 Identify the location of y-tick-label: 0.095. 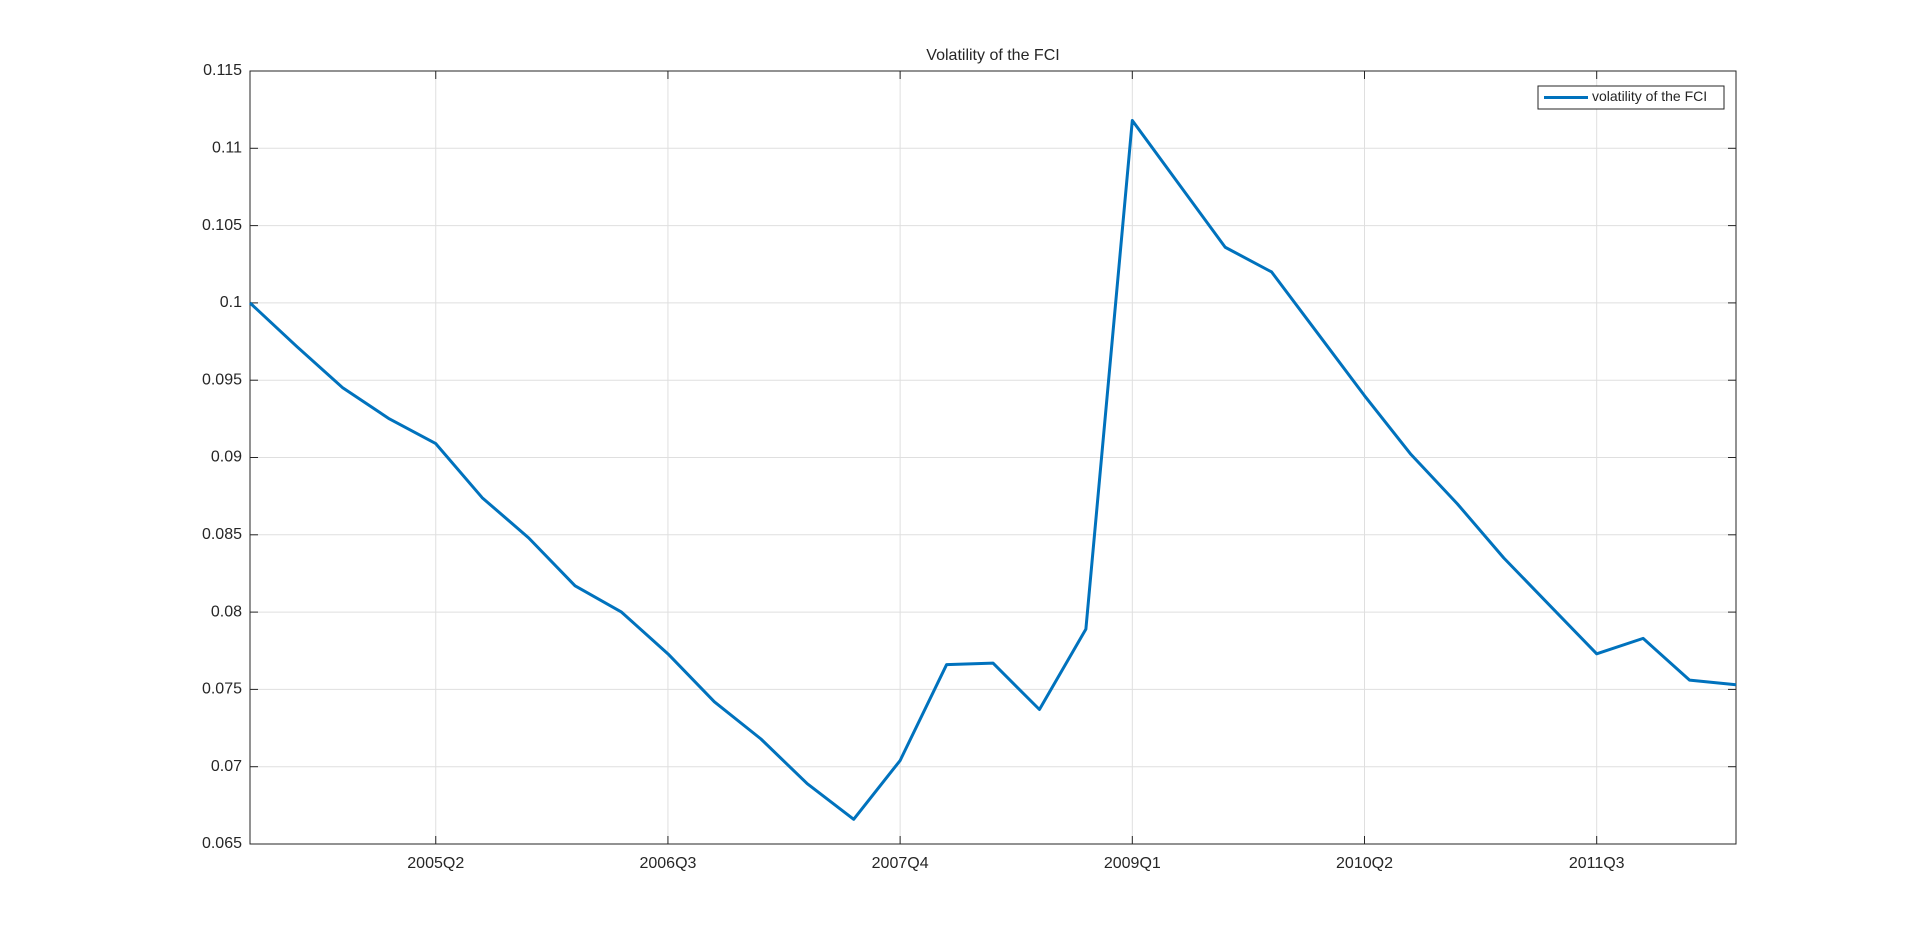
(222, 379).